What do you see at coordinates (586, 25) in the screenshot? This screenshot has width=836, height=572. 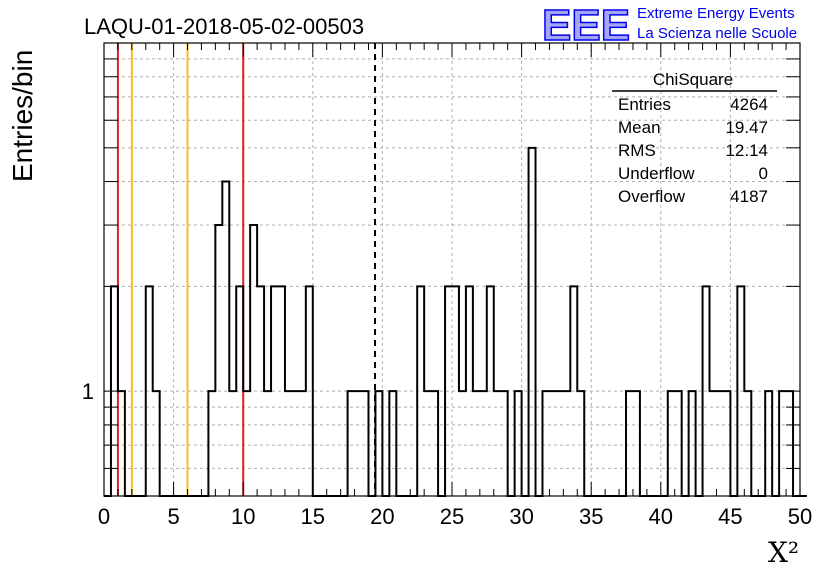 I see `logo-letters: EEE` at bounding box center [586, 25].